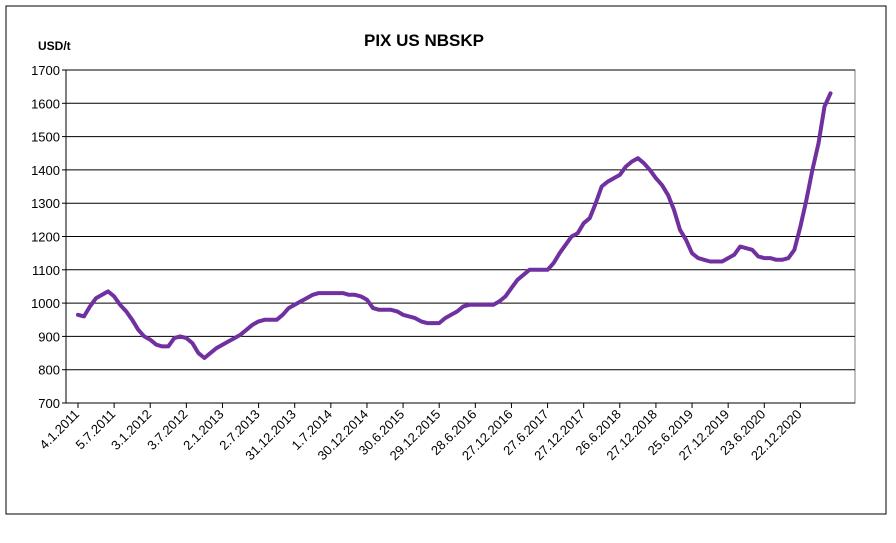 The width and height of the screenshot is (896, 543). I want to click on y-tick-label: 800, so click(49, 370).